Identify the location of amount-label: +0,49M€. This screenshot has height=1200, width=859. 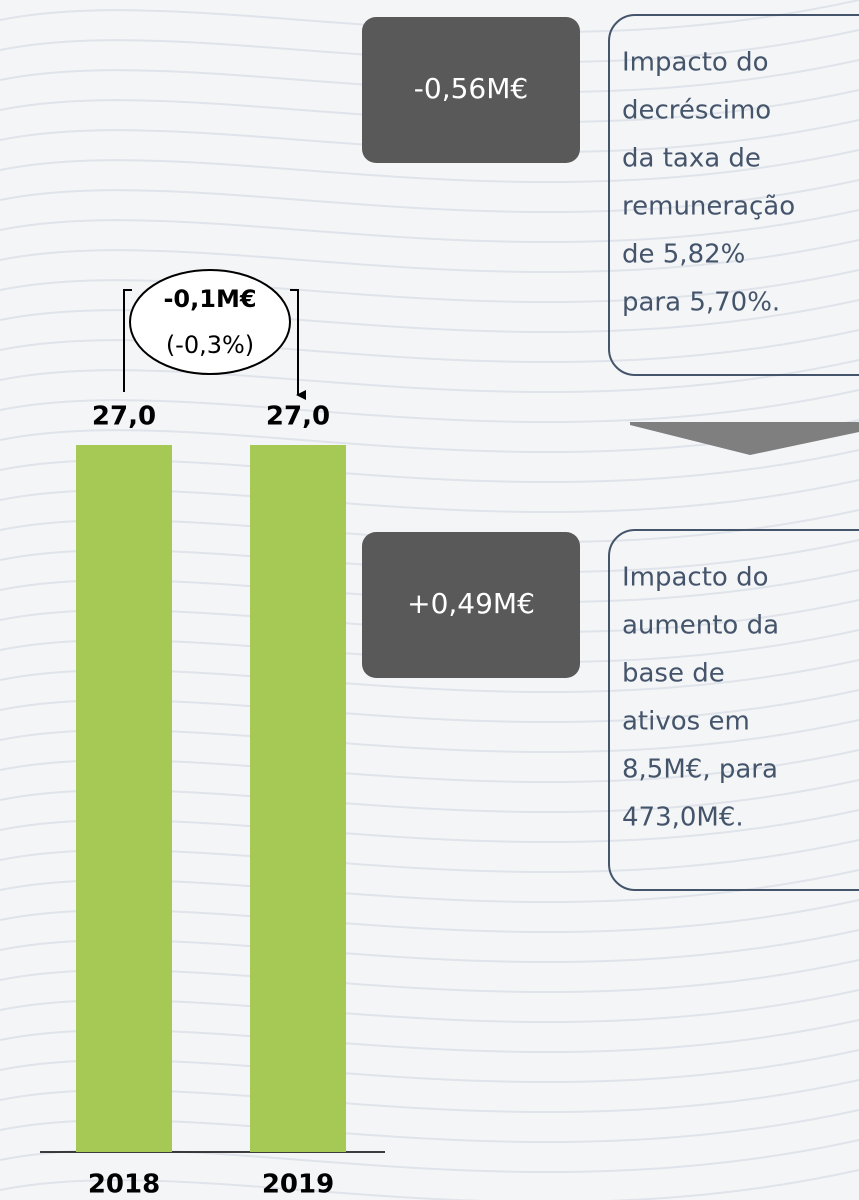
(471, 603).